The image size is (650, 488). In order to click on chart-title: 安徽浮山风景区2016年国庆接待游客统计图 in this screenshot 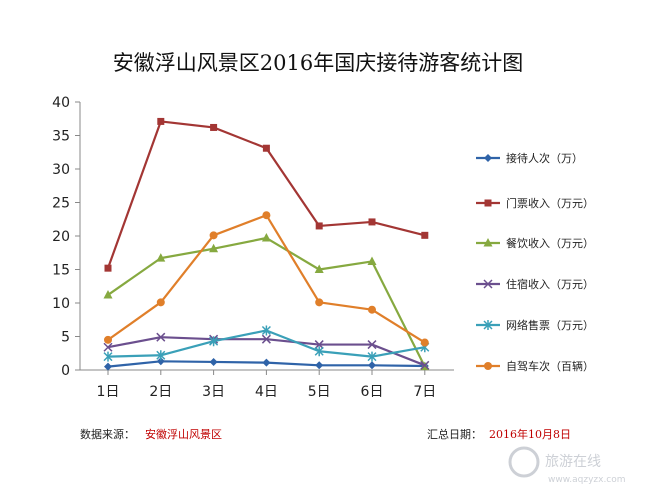, I will do `click(318, 63)`.